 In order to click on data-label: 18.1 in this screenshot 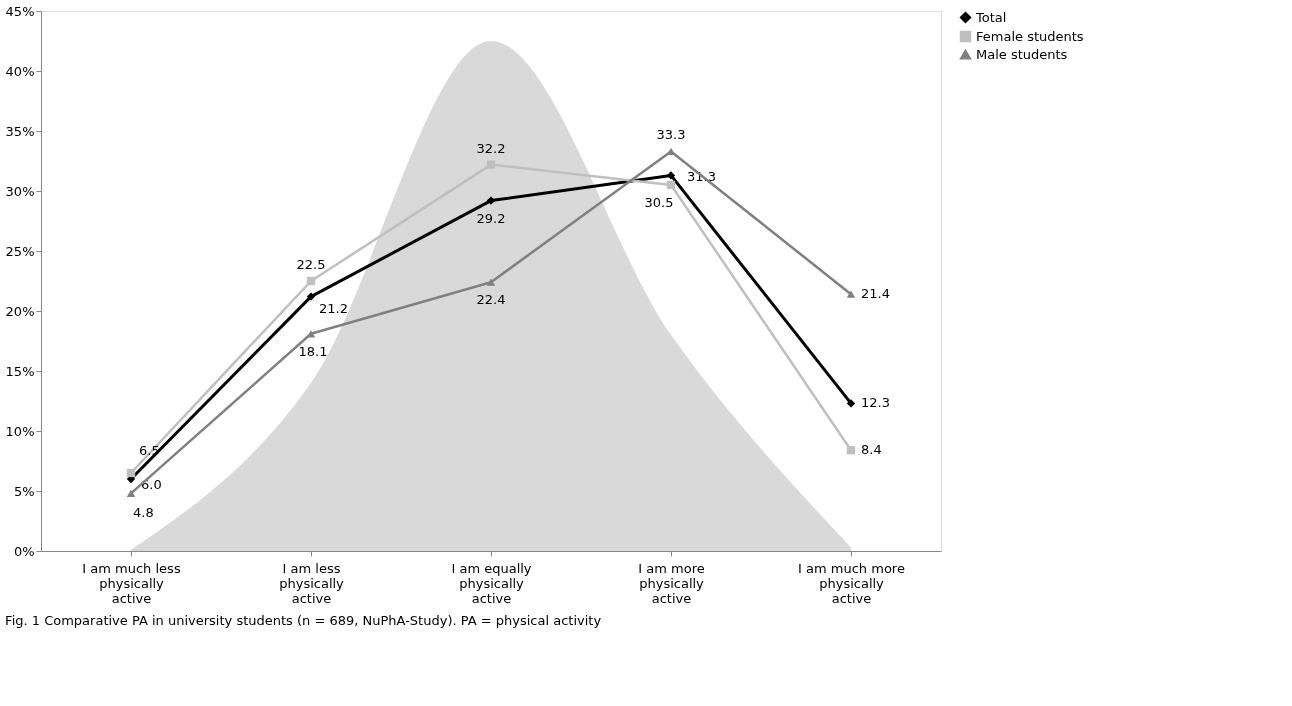, I will do `click(313, 351)`.